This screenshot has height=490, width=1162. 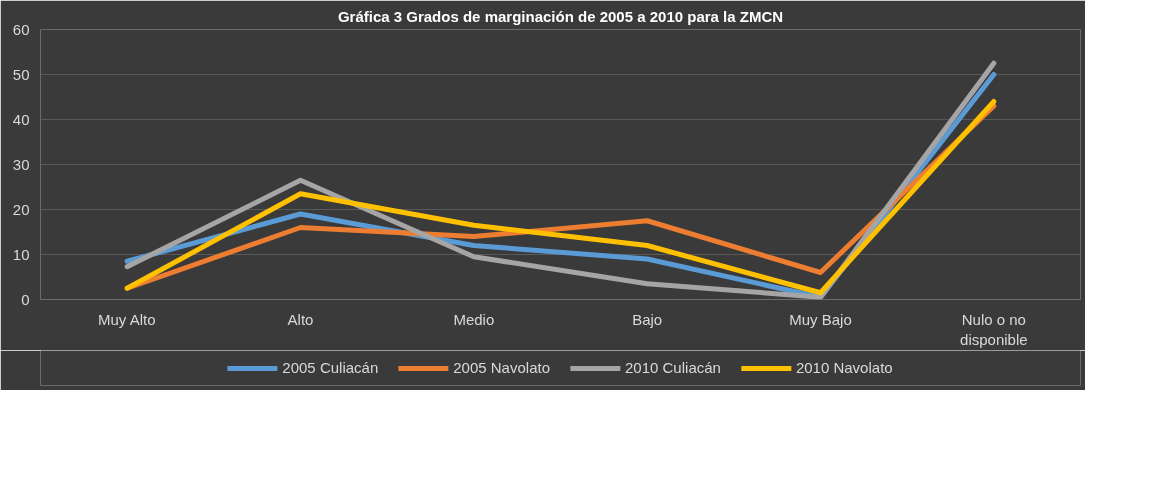 I want to click on x-tick-label: Alto, so click(x=300, y=319).